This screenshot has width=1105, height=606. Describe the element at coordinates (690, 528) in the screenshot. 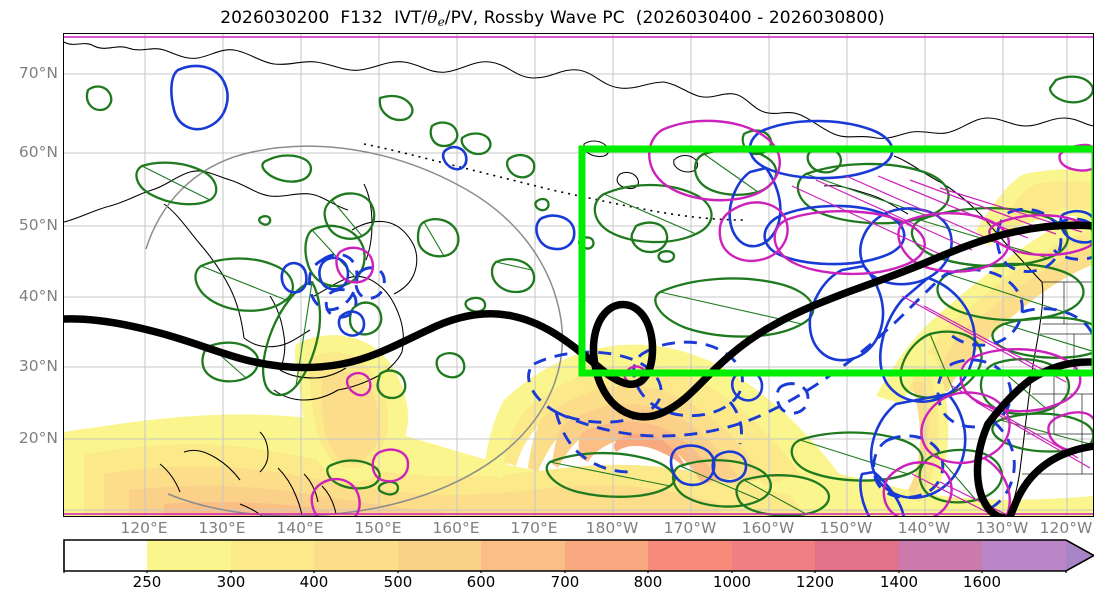

I see `xtick-label-170W: 170°W` at that location.